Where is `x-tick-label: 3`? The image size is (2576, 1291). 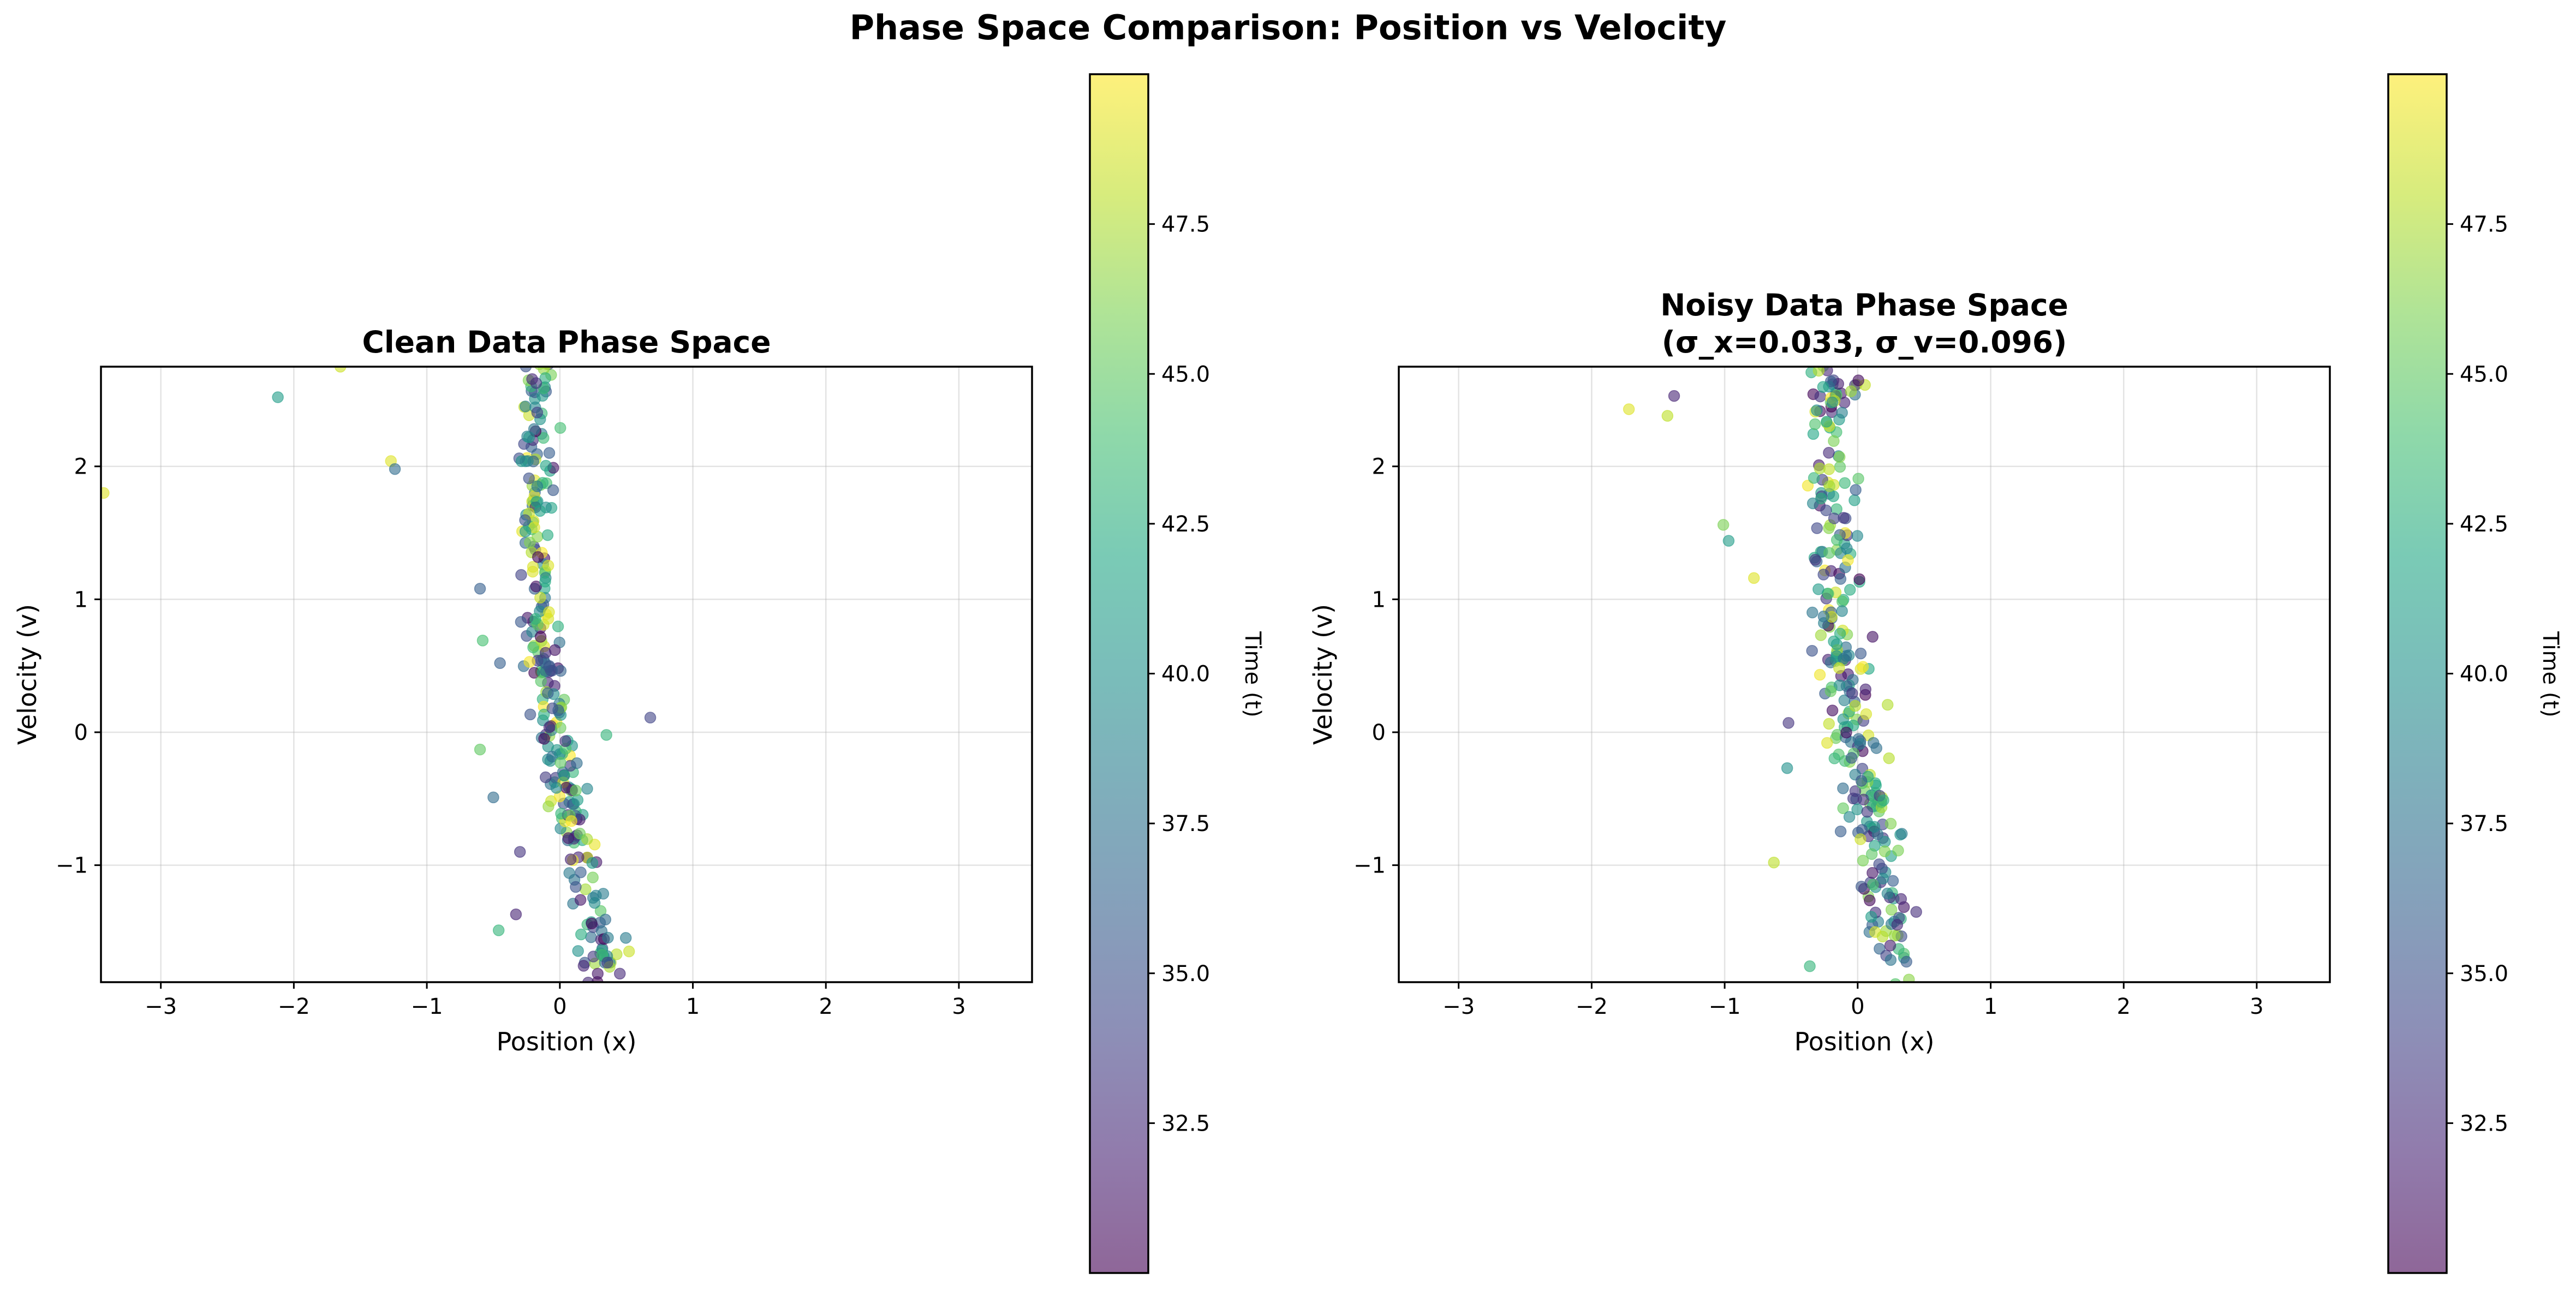
x-tick-label: 3 is located at coordinates (958, 1006).